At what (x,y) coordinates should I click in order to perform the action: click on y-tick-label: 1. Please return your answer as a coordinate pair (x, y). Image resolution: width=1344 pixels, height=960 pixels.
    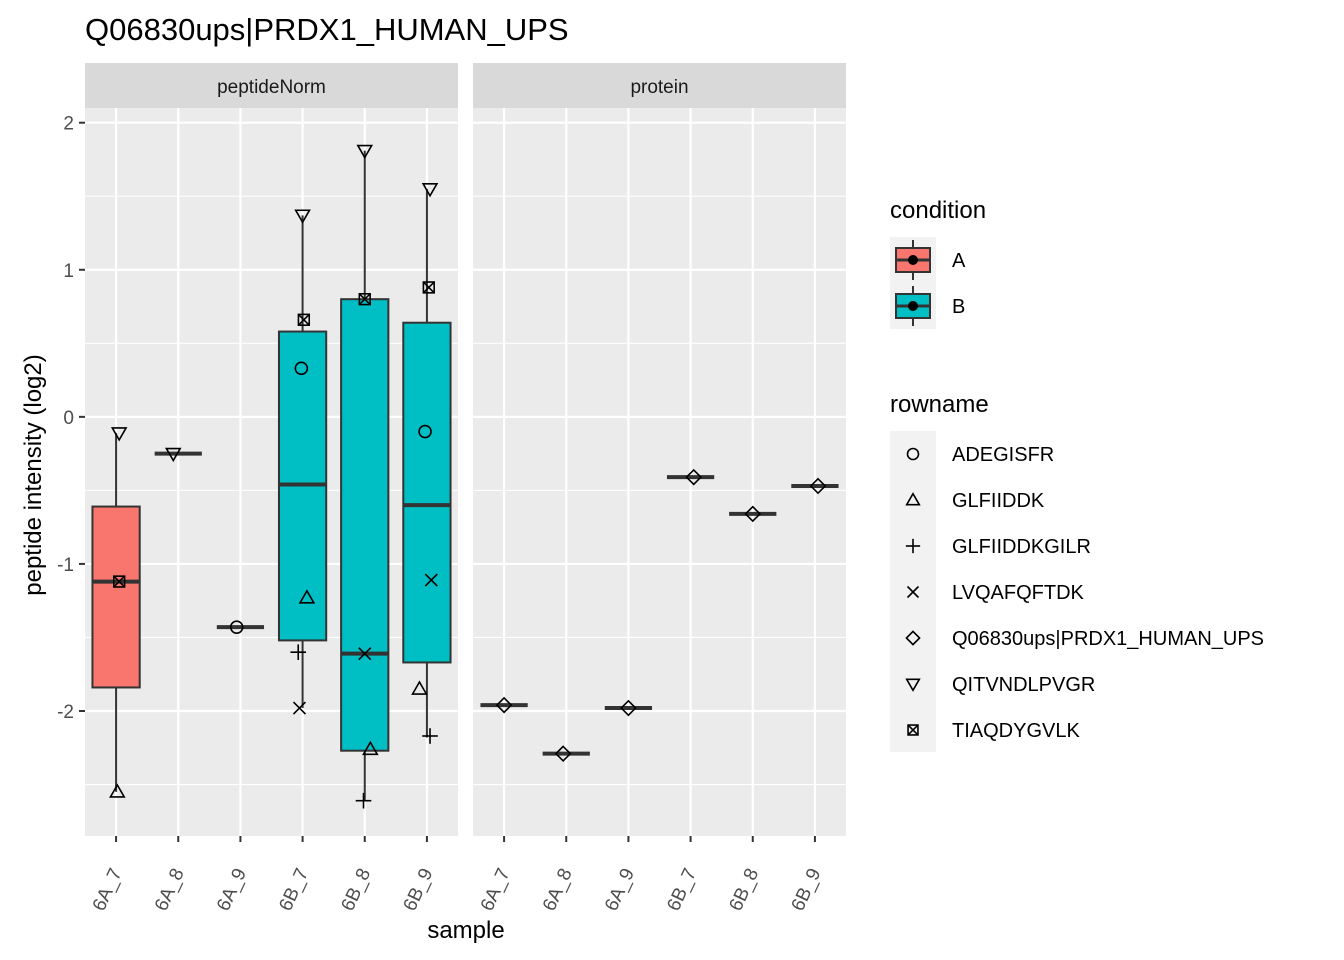
    Looking at the image, I should click on (68, 271).